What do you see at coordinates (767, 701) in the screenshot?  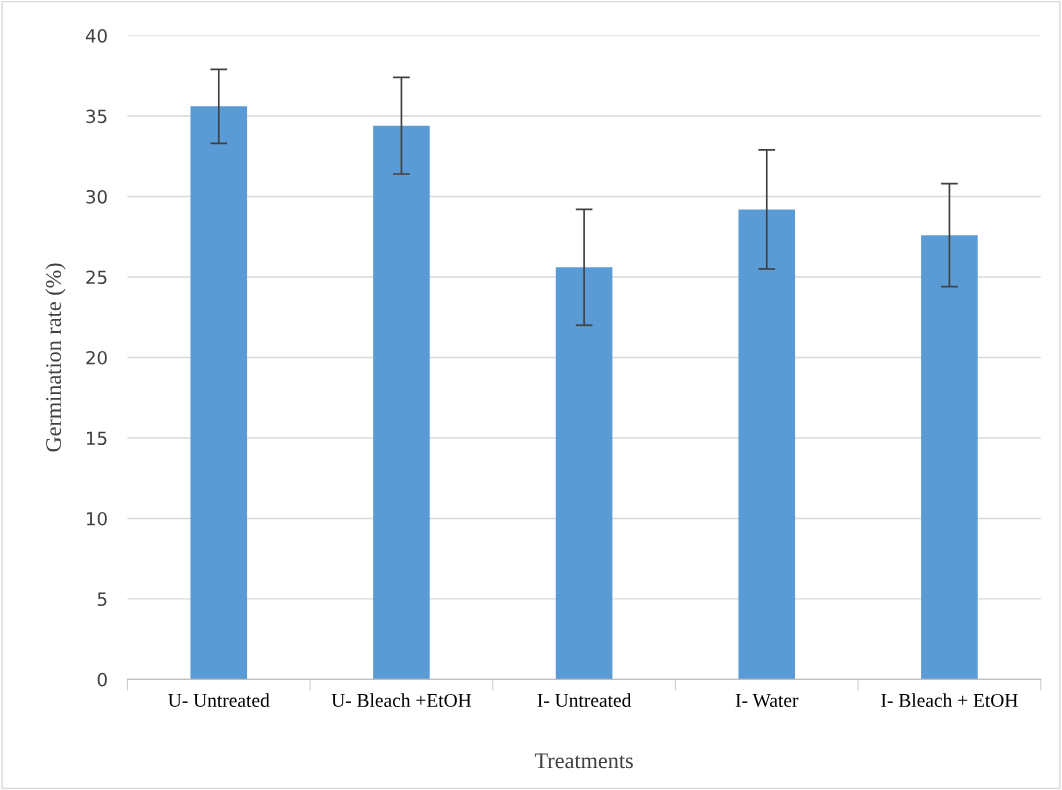 I see `x-tick-label: I- Water` at bounding box center [767, 701].